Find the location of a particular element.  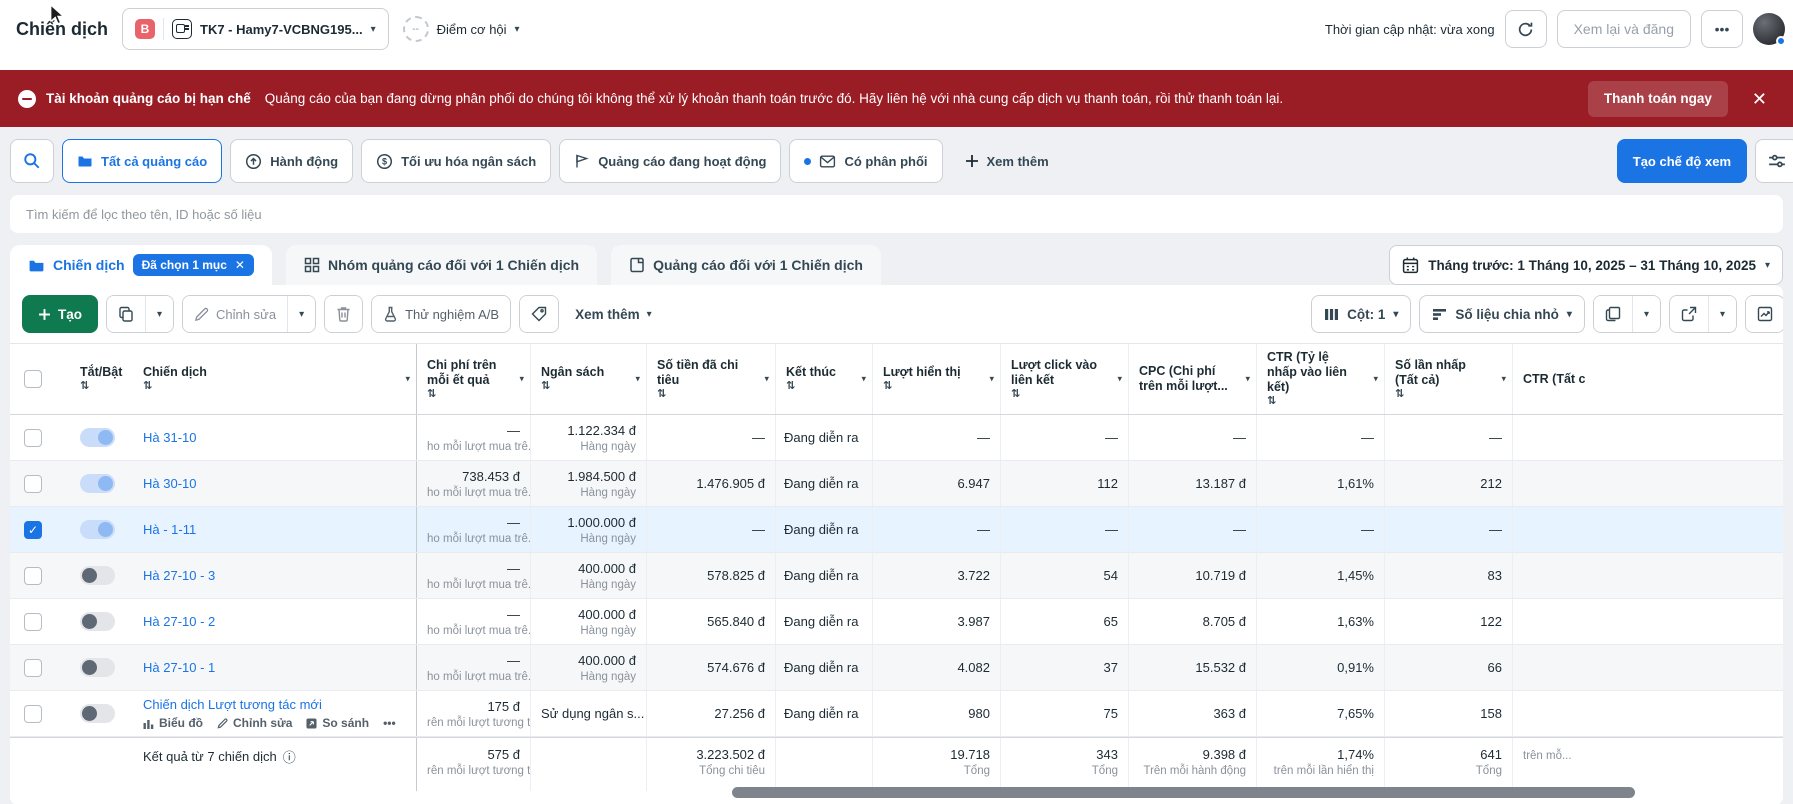

more-options-button: ••• is located at coordinates (1722, 29).